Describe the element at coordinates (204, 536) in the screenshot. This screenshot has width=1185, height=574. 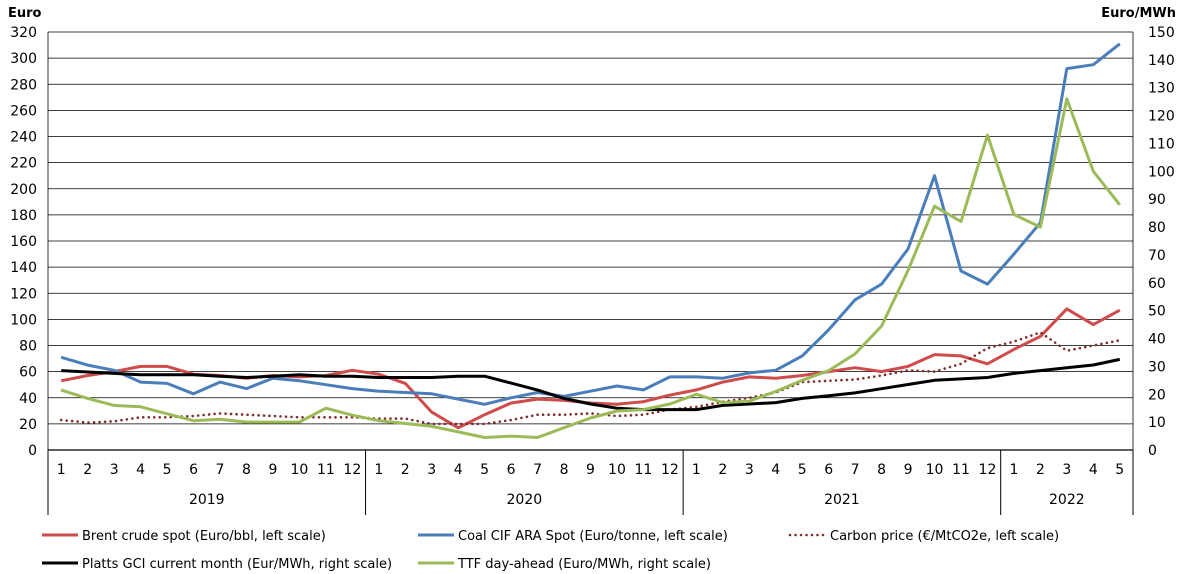
I see `legend-label-1: Brent crude spot (Euro/bbl, left scale)` at that location.